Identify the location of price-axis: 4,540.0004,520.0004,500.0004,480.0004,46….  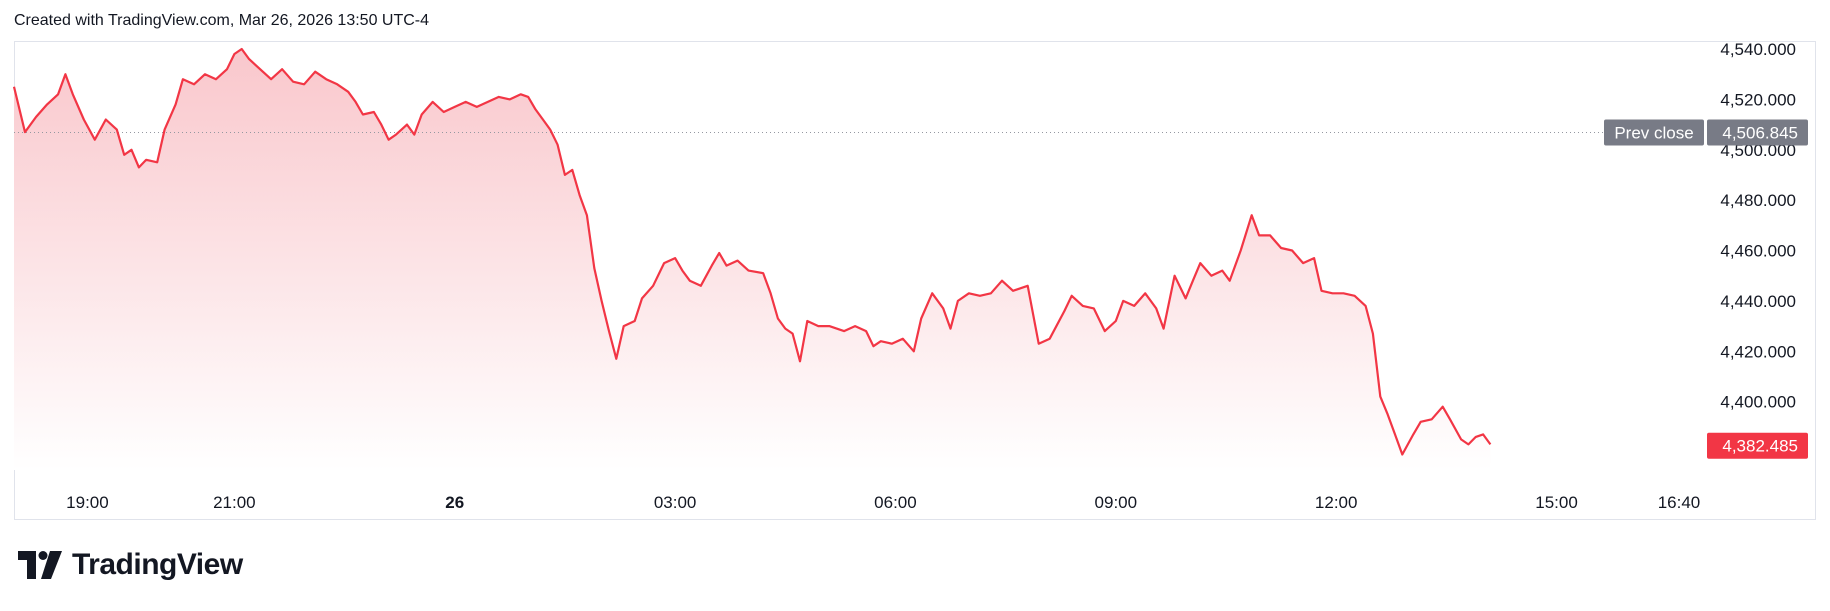
(1758, 226).